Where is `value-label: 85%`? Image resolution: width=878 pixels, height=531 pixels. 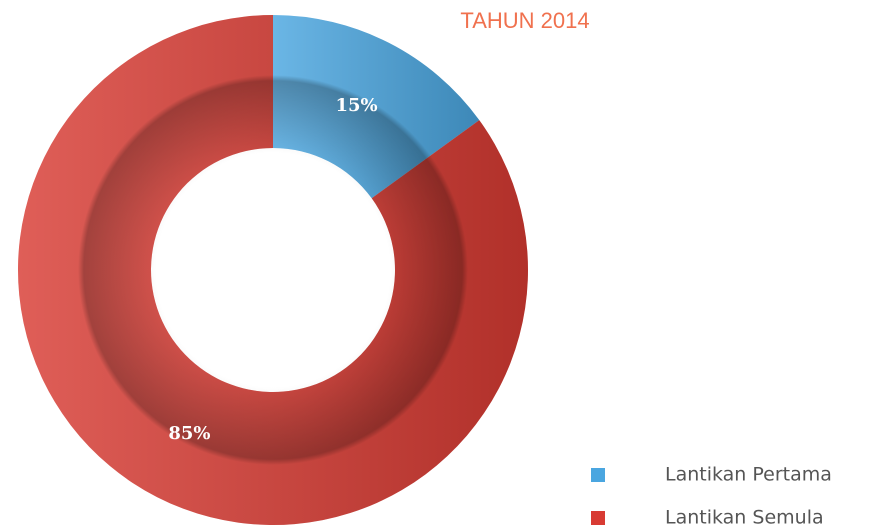
value-label: 85% is located at coordinates (189, 433).